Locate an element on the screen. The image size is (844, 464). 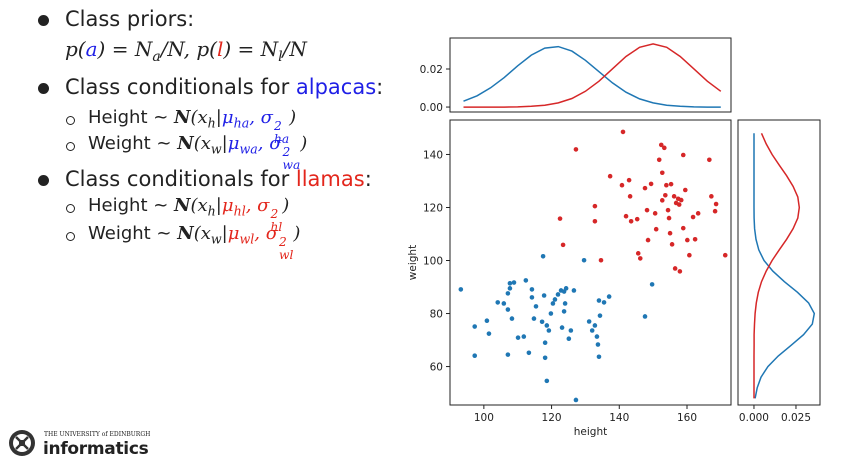
logo-school: informatics is located at coordinates (96, 449).